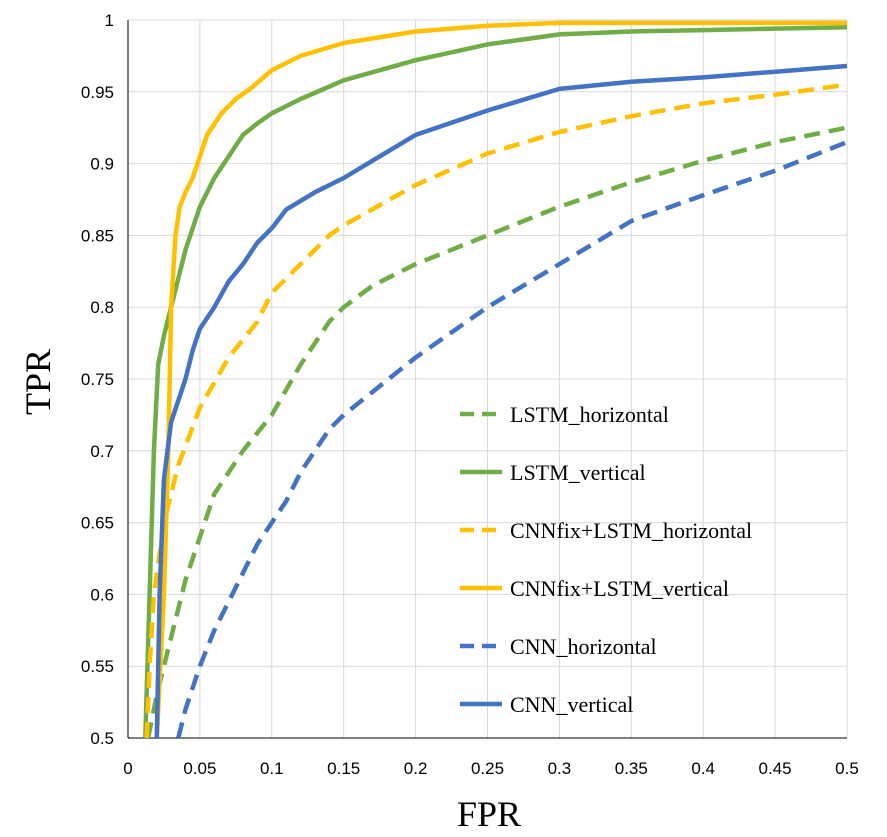 The height and width of the screenshot is (837, 887). What do you see at coordinates (127, 768) in the screenshot?
I see `x-tick-label: 0` at bounding box center [127, 768].